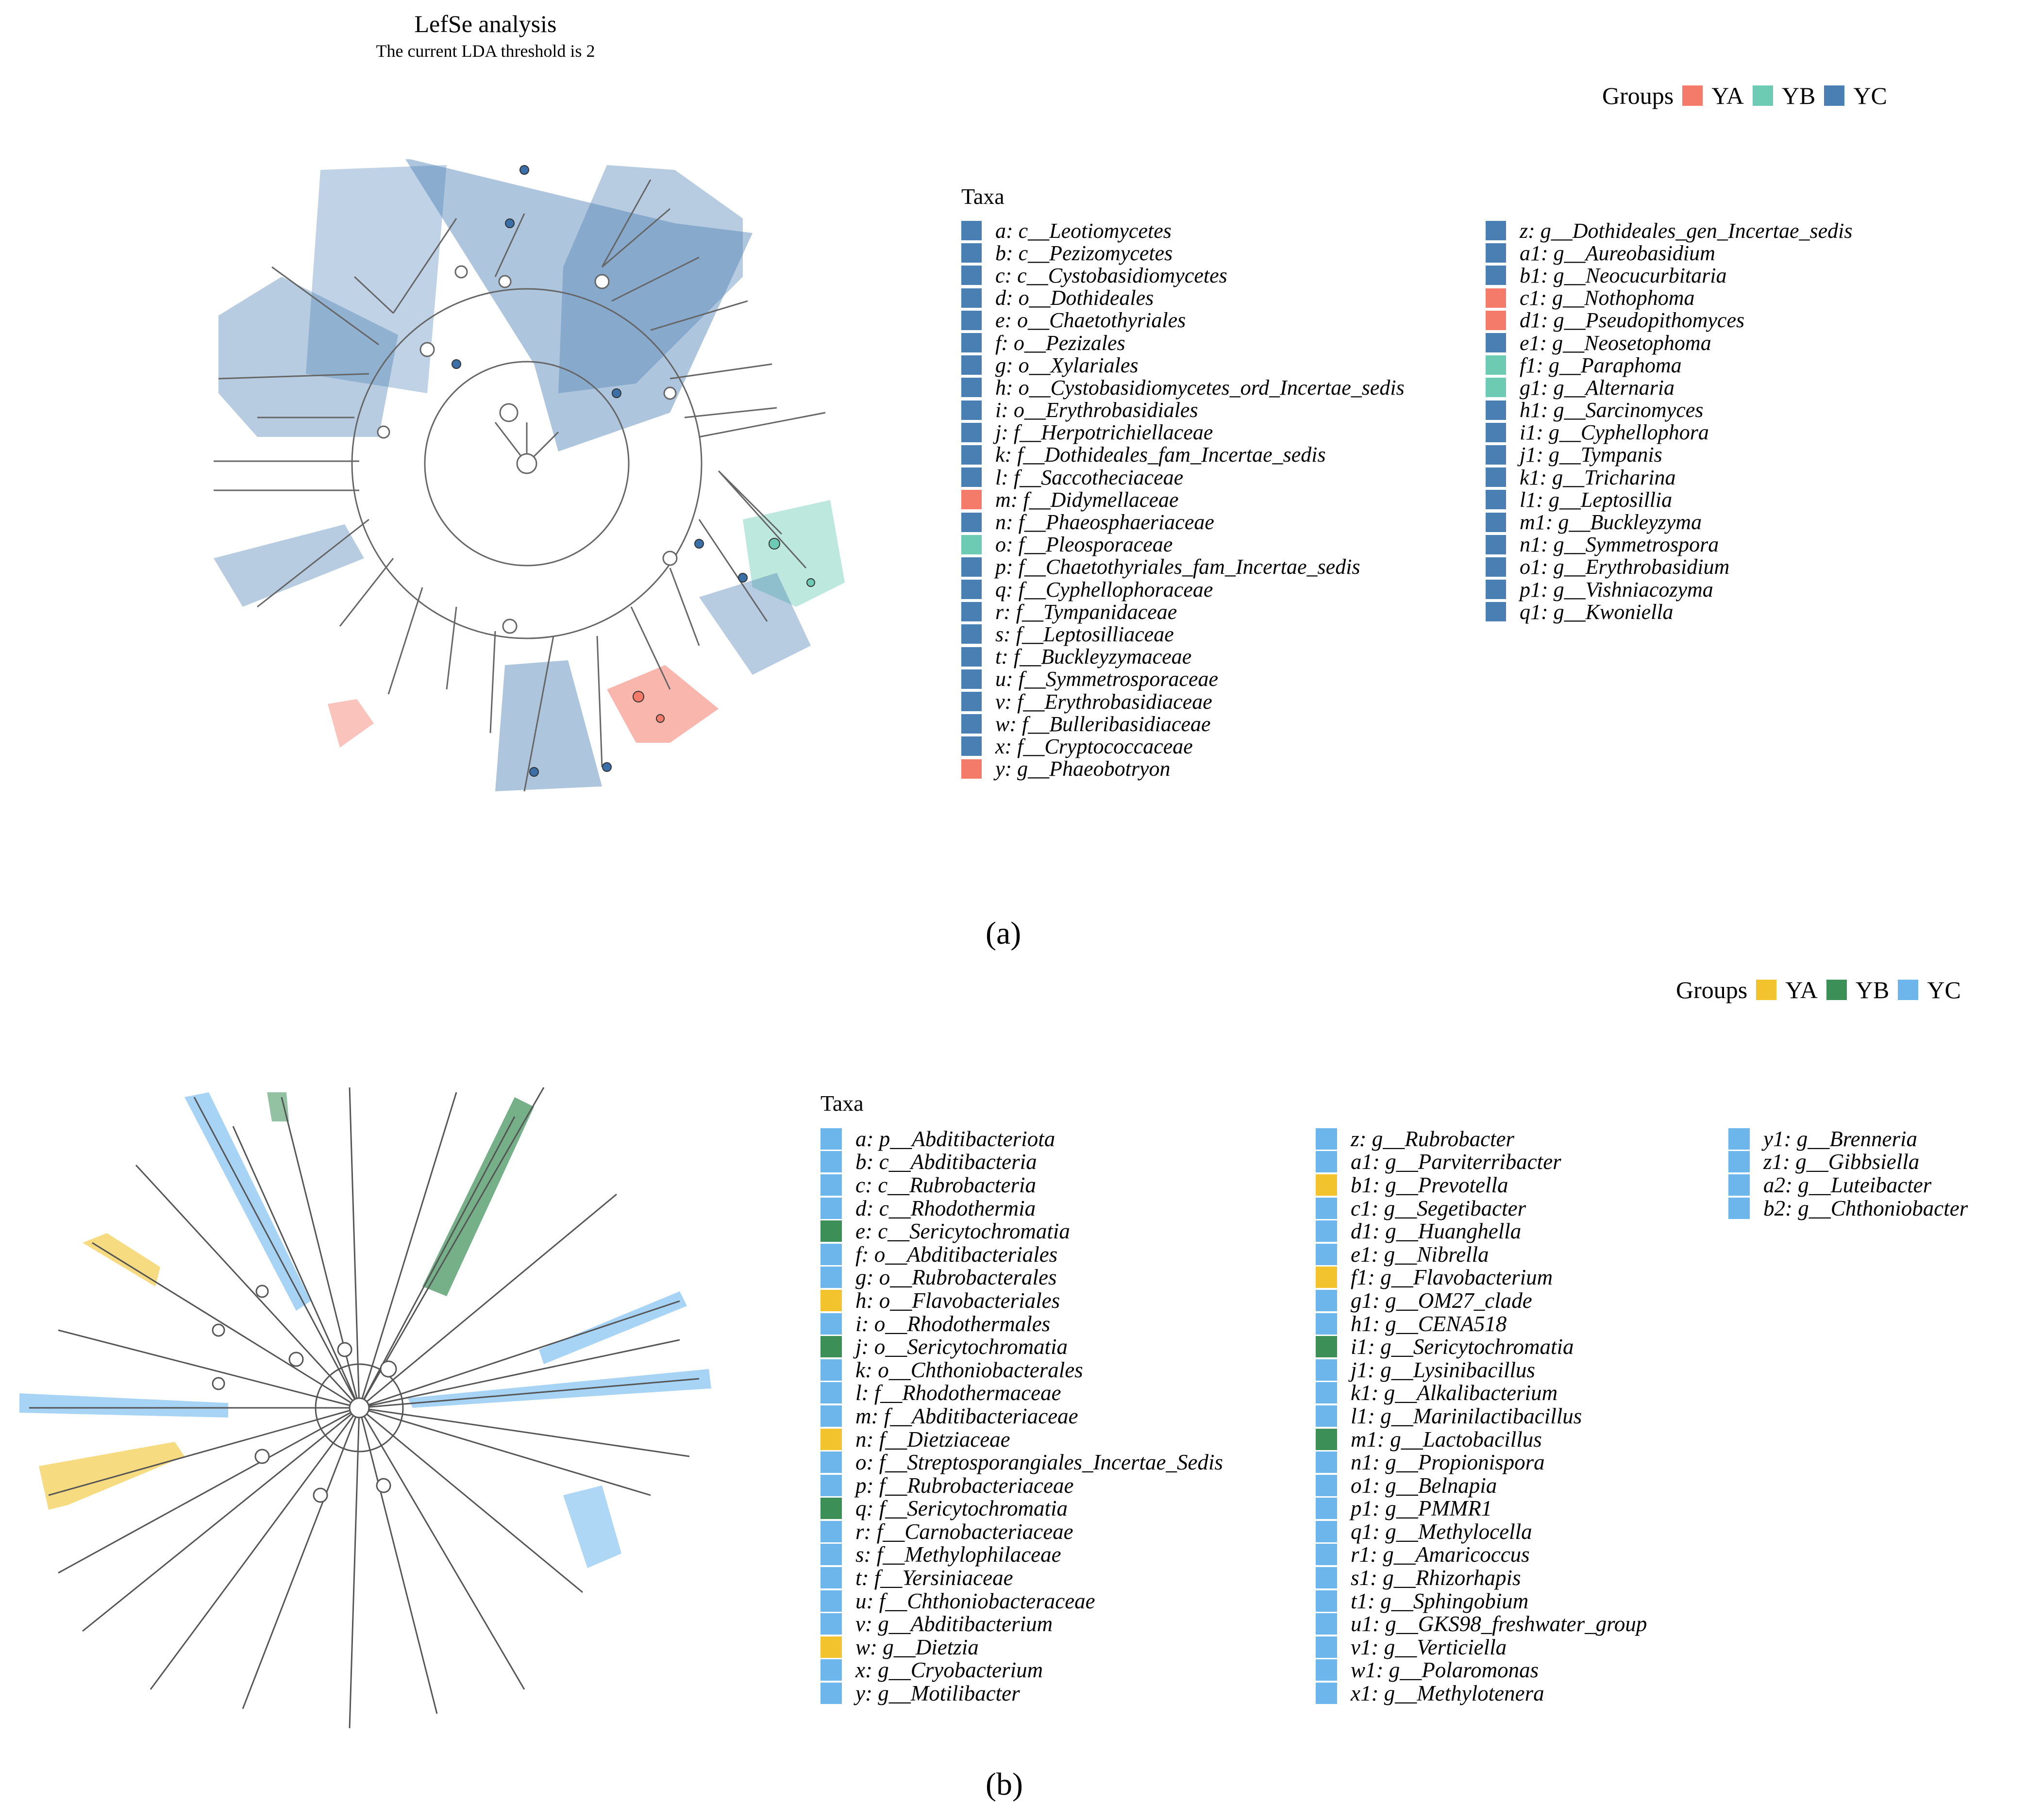 The height and width of the screenshot is (1820, 2026). Describe the element at coordinates (1420, 1254) in the screenshot. I see `taxa-label: e1: g__Nibrella` at that location.